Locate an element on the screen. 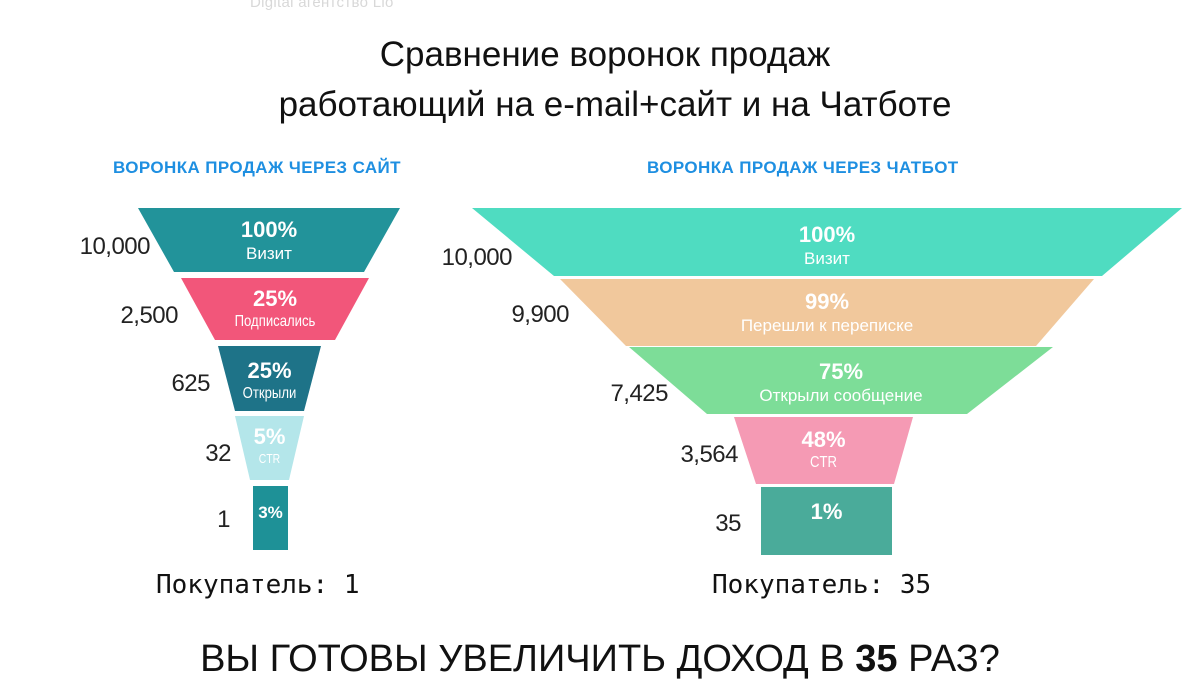 The height and width of the screenshot is (699, 1200). right-stage-visit-fill is located at coordinates (827, 242).